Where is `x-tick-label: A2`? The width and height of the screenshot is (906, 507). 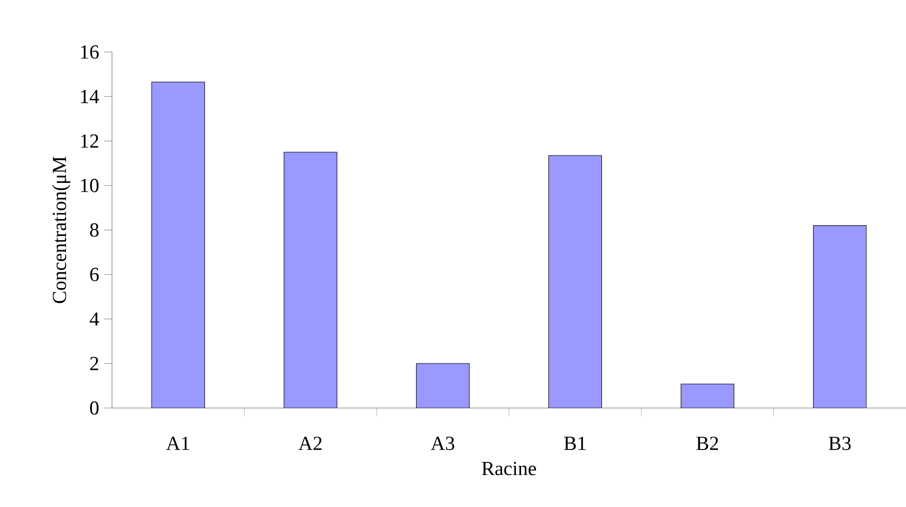 x-tick-label: A2 is located at coordinates (310, 443).